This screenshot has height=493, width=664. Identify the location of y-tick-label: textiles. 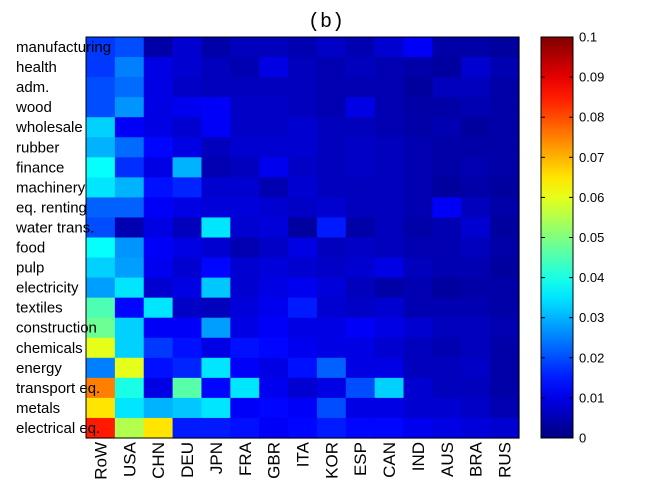
(39, 308).